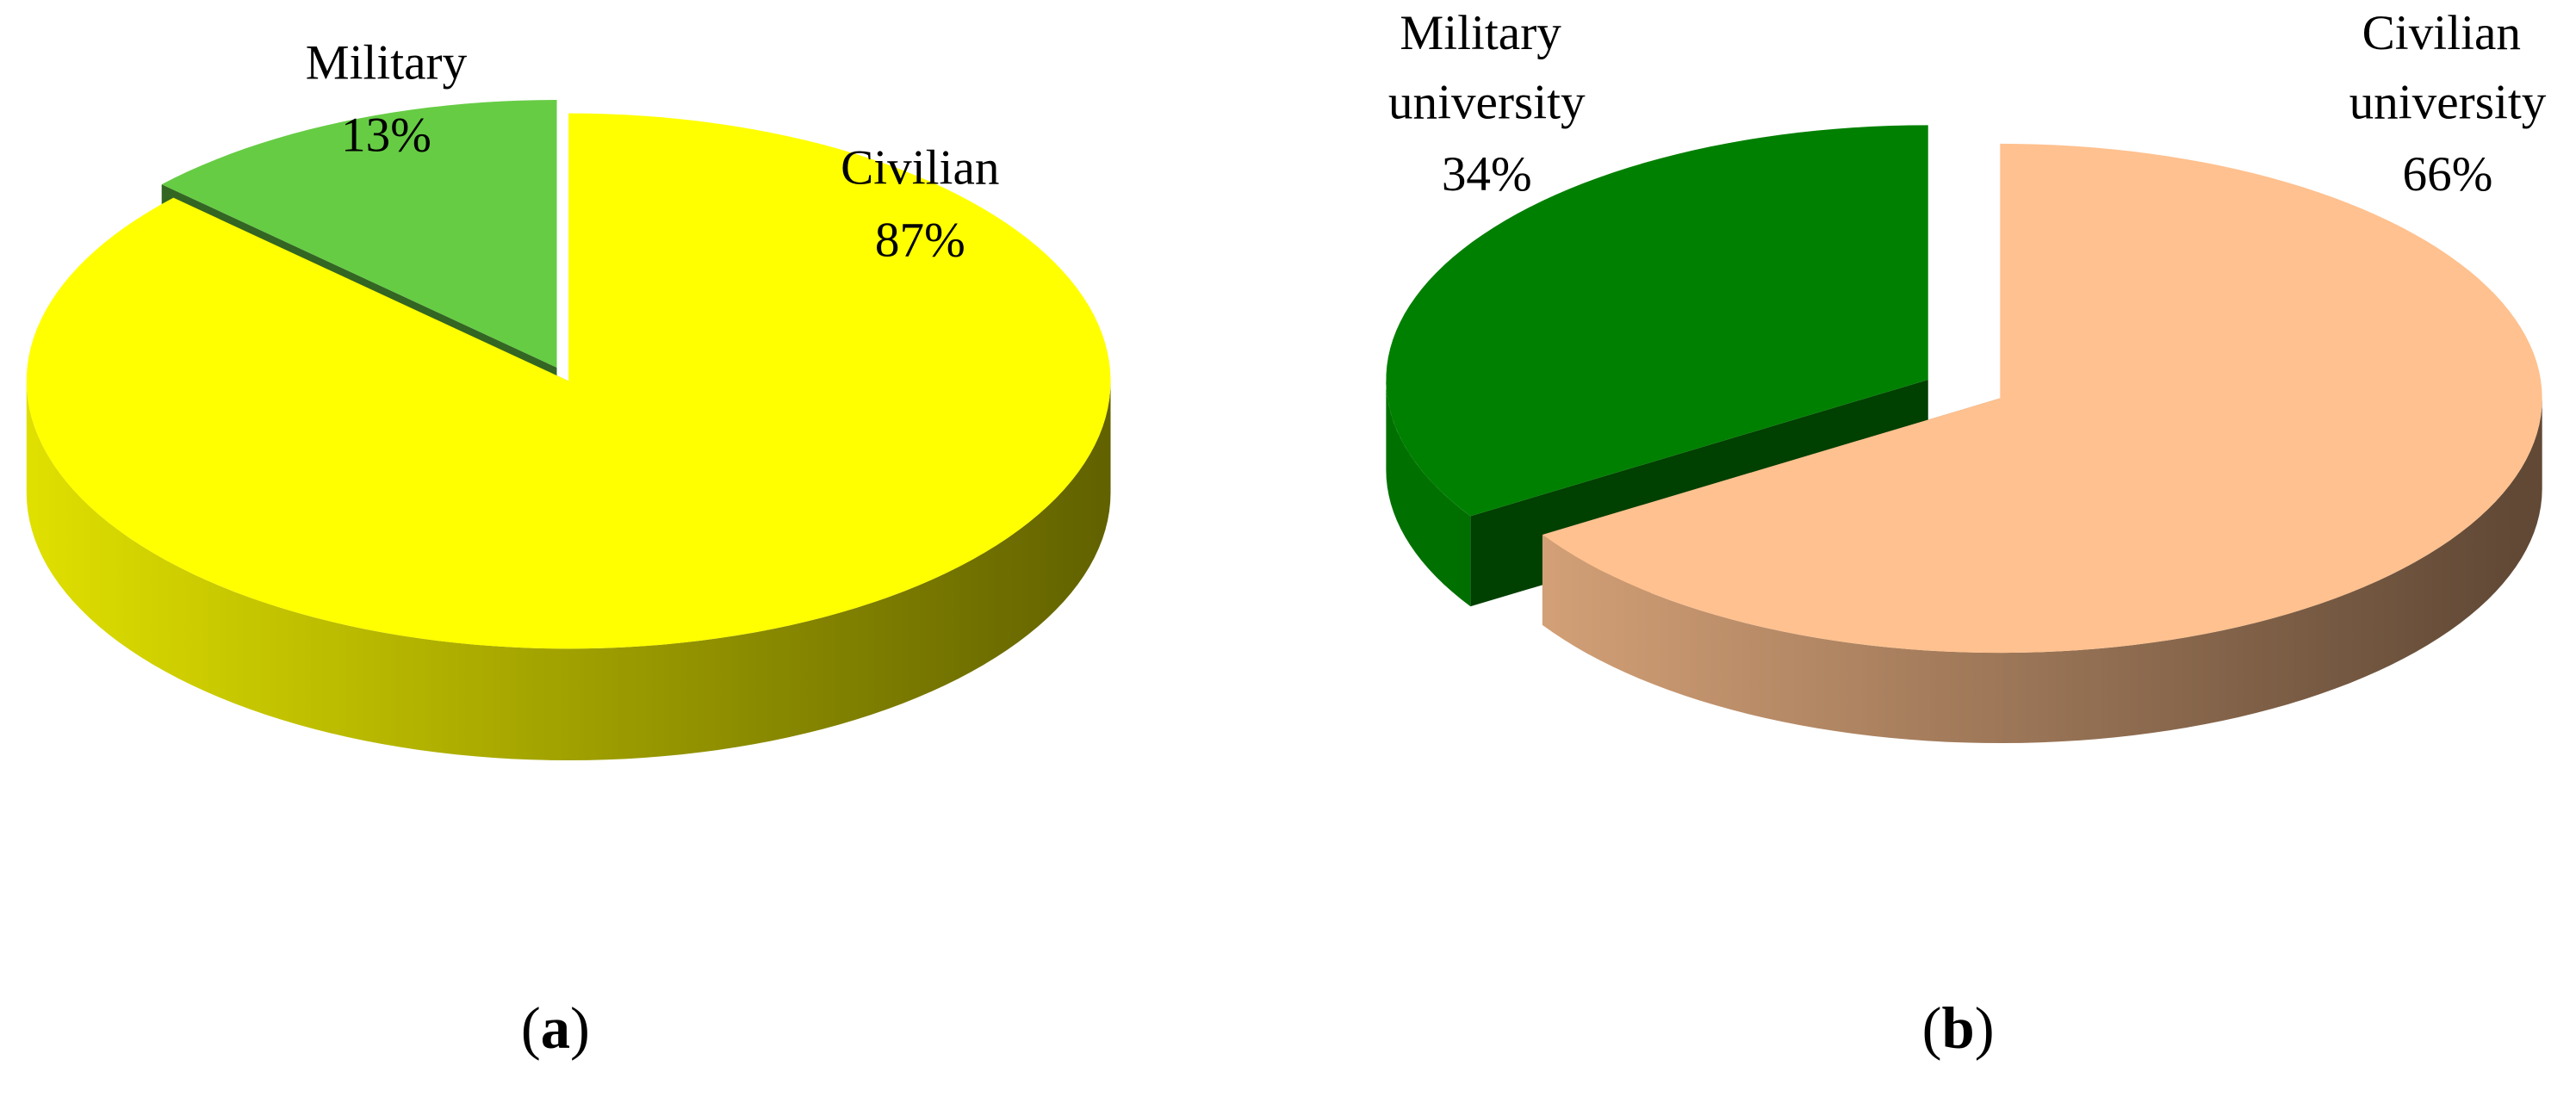 The image size is (2576, 1097). I want to click on slice-label: Military university, so click(1487, 67).